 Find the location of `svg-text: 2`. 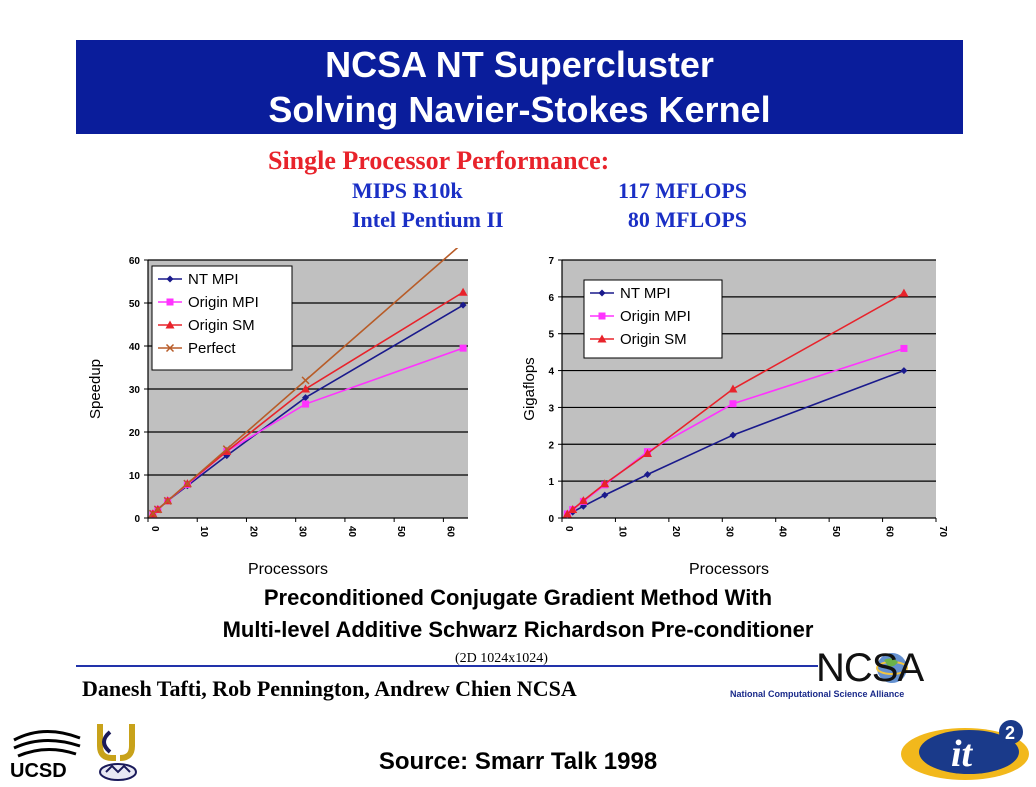

svg-text: 2 is located at coordinates (1010, 733).